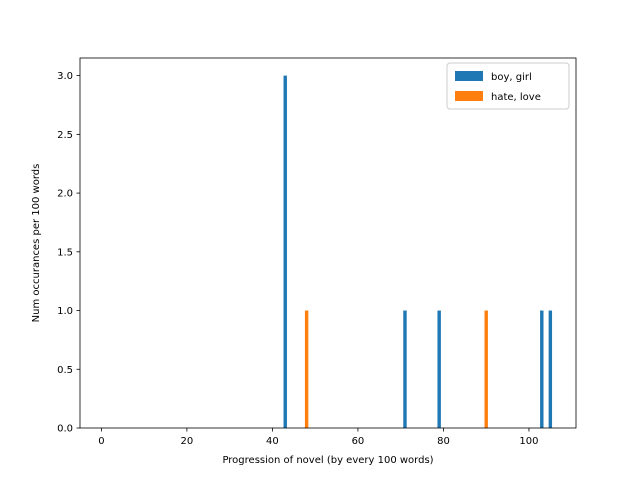 The image size is (640, 480). What do you see at coordinates (358, 441) in the screenshot?
I see `x-tick-label-3: 60` at bounding box center [358, 441].